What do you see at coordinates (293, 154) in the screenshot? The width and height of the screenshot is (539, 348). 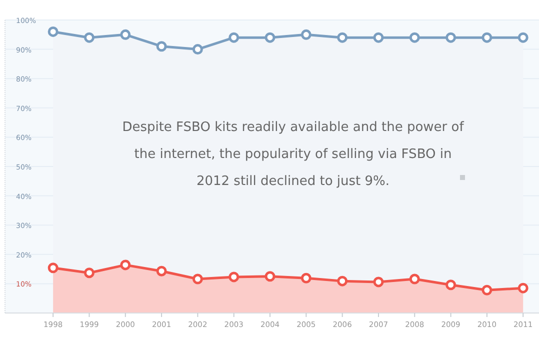 I see `annotation: Despite FSBO kits readily available and the power of the internet, the popularity of selling via FSBO in 2012 still declined to just 9%.` at bounding box center [293, 154].